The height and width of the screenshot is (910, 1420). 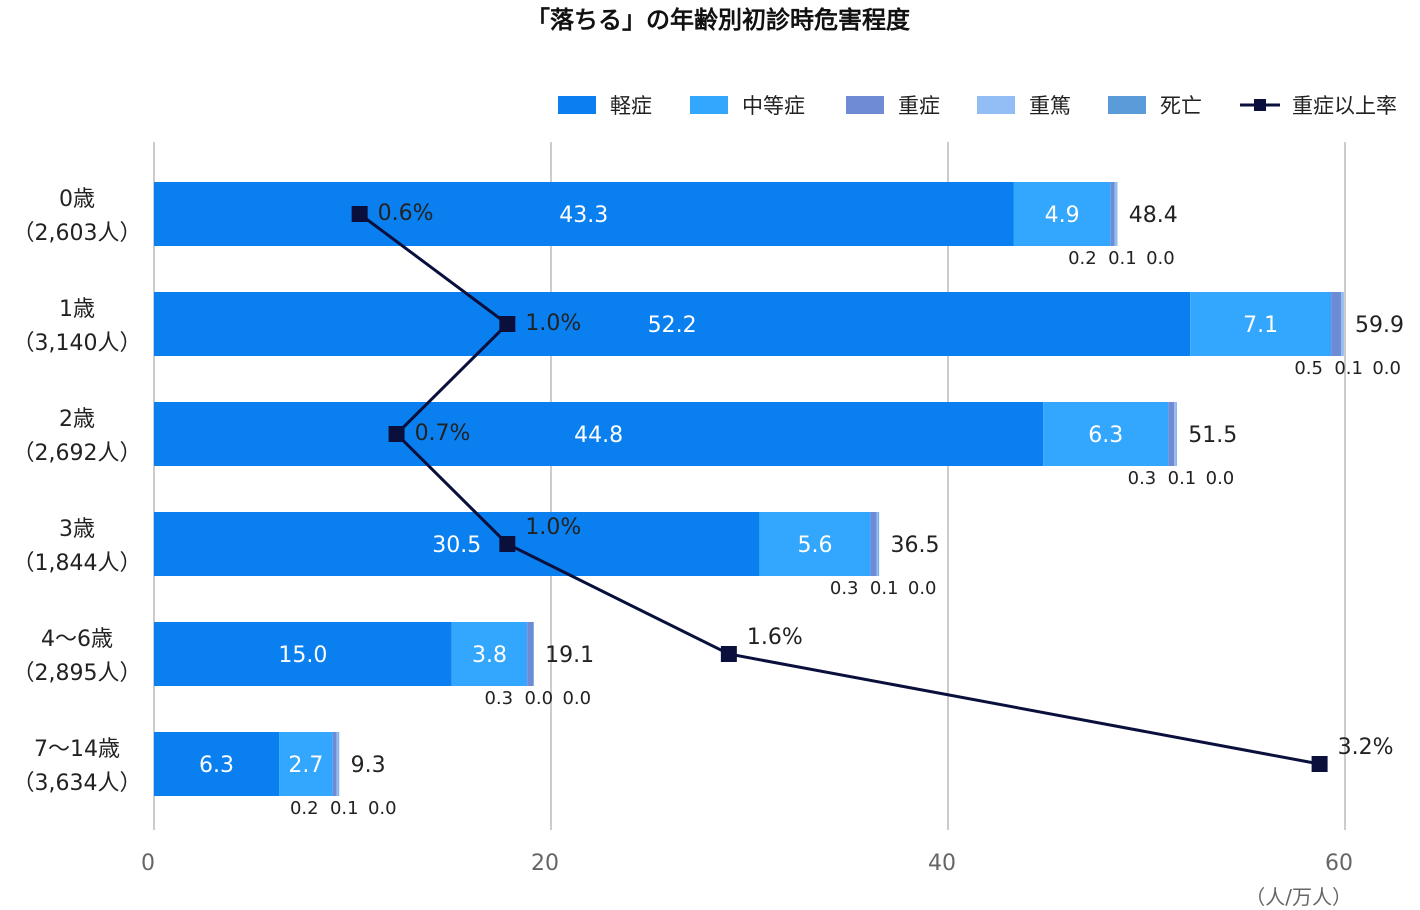 I want to click on data-label-1-3: 5.6, so click(x=815, y=545).